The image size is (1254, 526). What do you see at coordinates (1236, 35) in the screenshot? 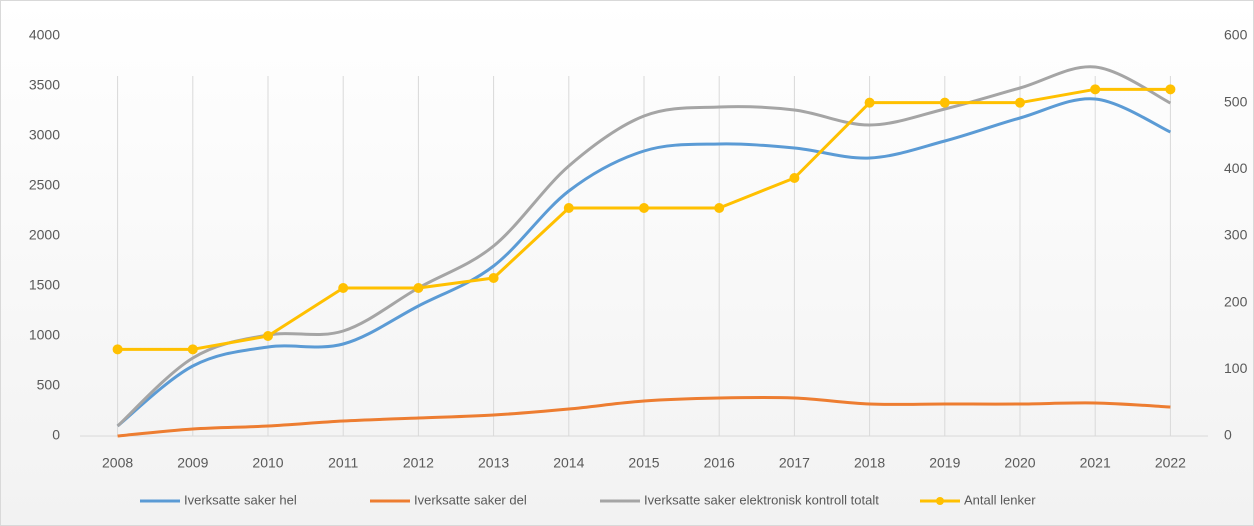
I see `y2-tick-label: 600` at bounding box center [1236, 35].